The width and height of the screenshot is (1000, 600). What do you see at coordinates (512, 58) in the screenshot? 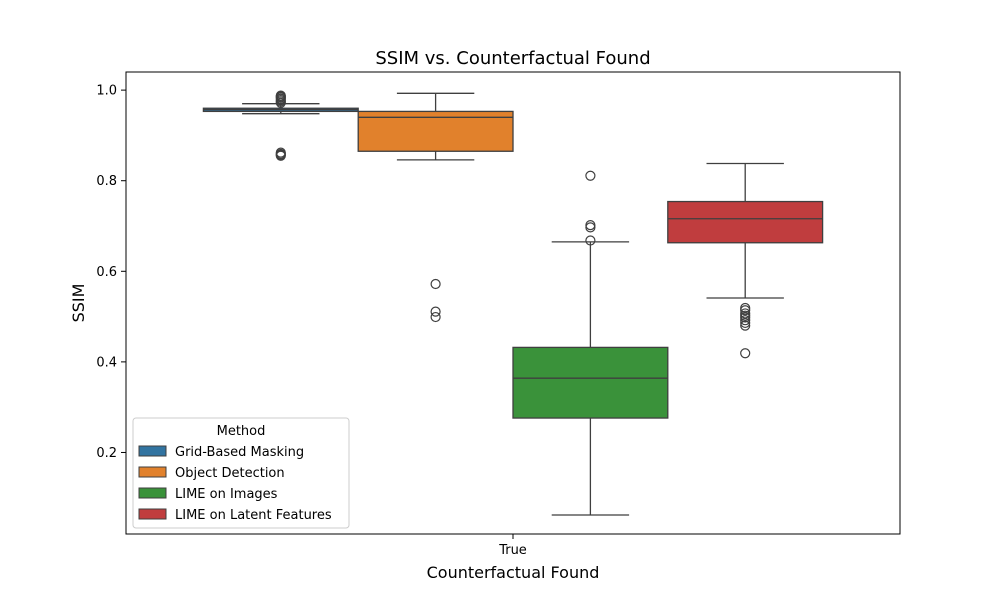
I see `chart-title: SSIM vs. Counterfactual Found` at bounding box center [512, 58].